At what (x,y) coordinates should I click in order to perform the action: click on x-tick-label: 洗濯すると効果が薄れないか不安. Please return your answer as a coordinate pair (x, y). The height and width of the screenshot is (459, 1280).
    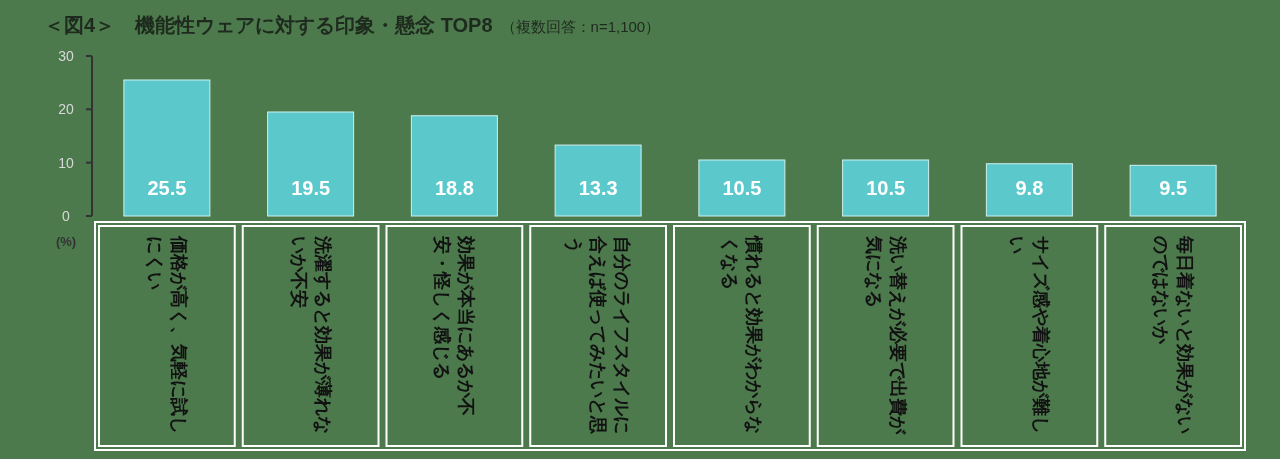
    Looking at the image, I should click on (310, 336).